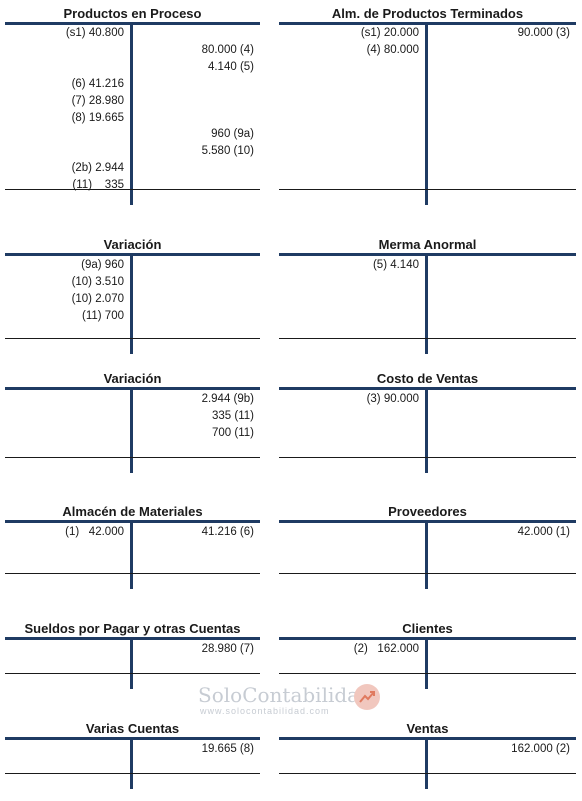 This screenshot has height=801, width=582. What do you see at coordinates (427, 244) in the screenshot?
I see `account-title: Merma Anormal` at bounding box center [427, 244].